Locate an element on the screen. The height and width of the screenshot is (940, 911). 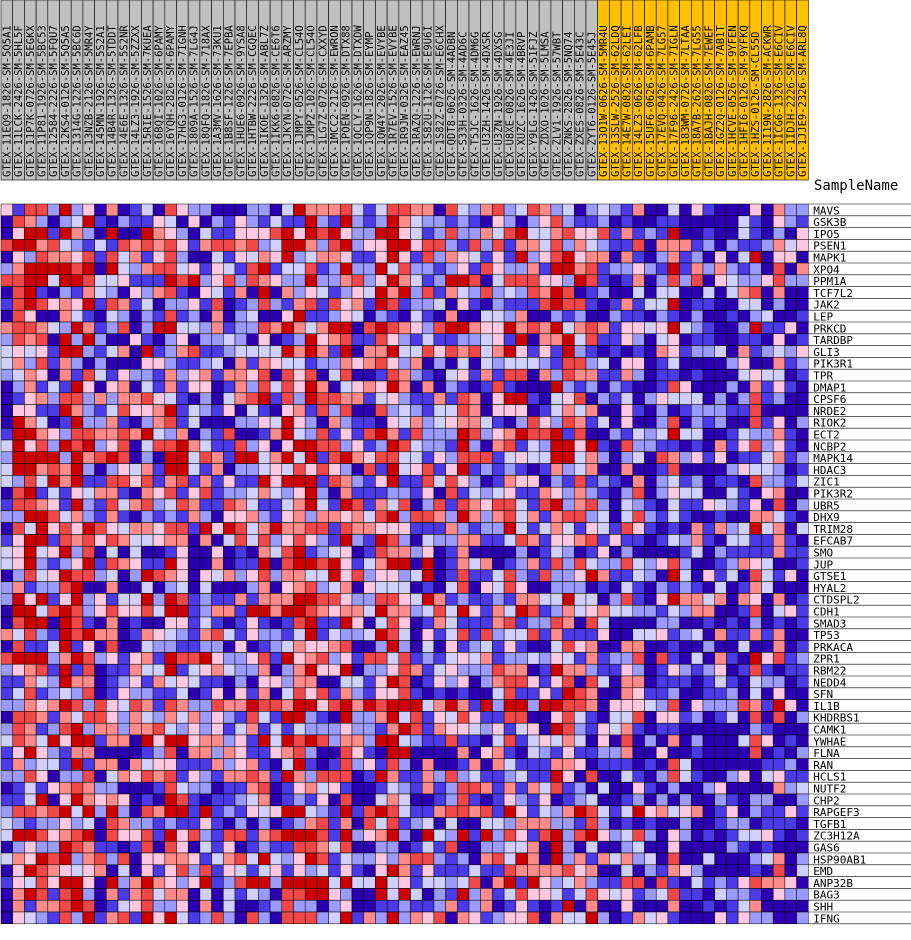
gene-label: ZC3H12A is located at coordinates (836, 836).